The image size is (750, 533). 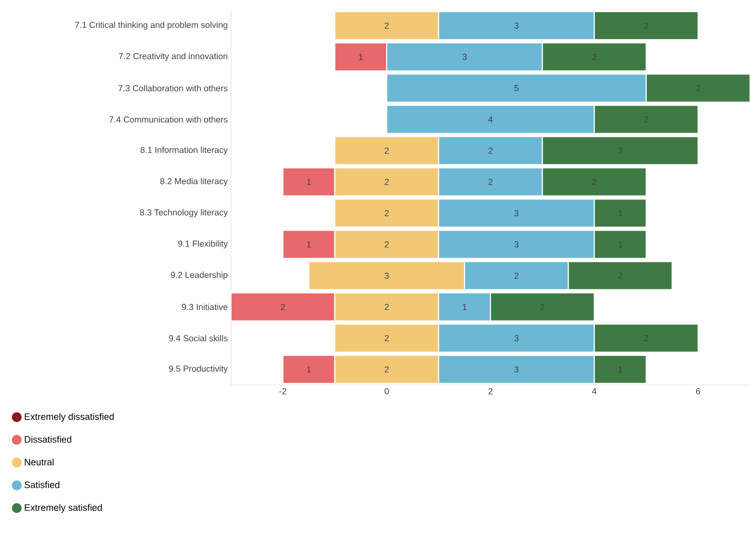 I want to click on y-tick-label: 8.2 Media literacy, so click(x=194, y=182).